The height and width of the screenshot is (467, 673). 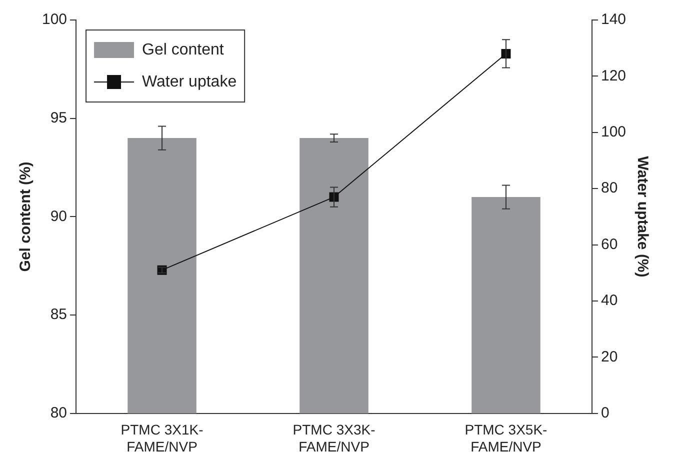 What do you see at coordinates (59, 216) in the screenshot?
I see `y-tick-label: 90` at bounding box center [59, 216].